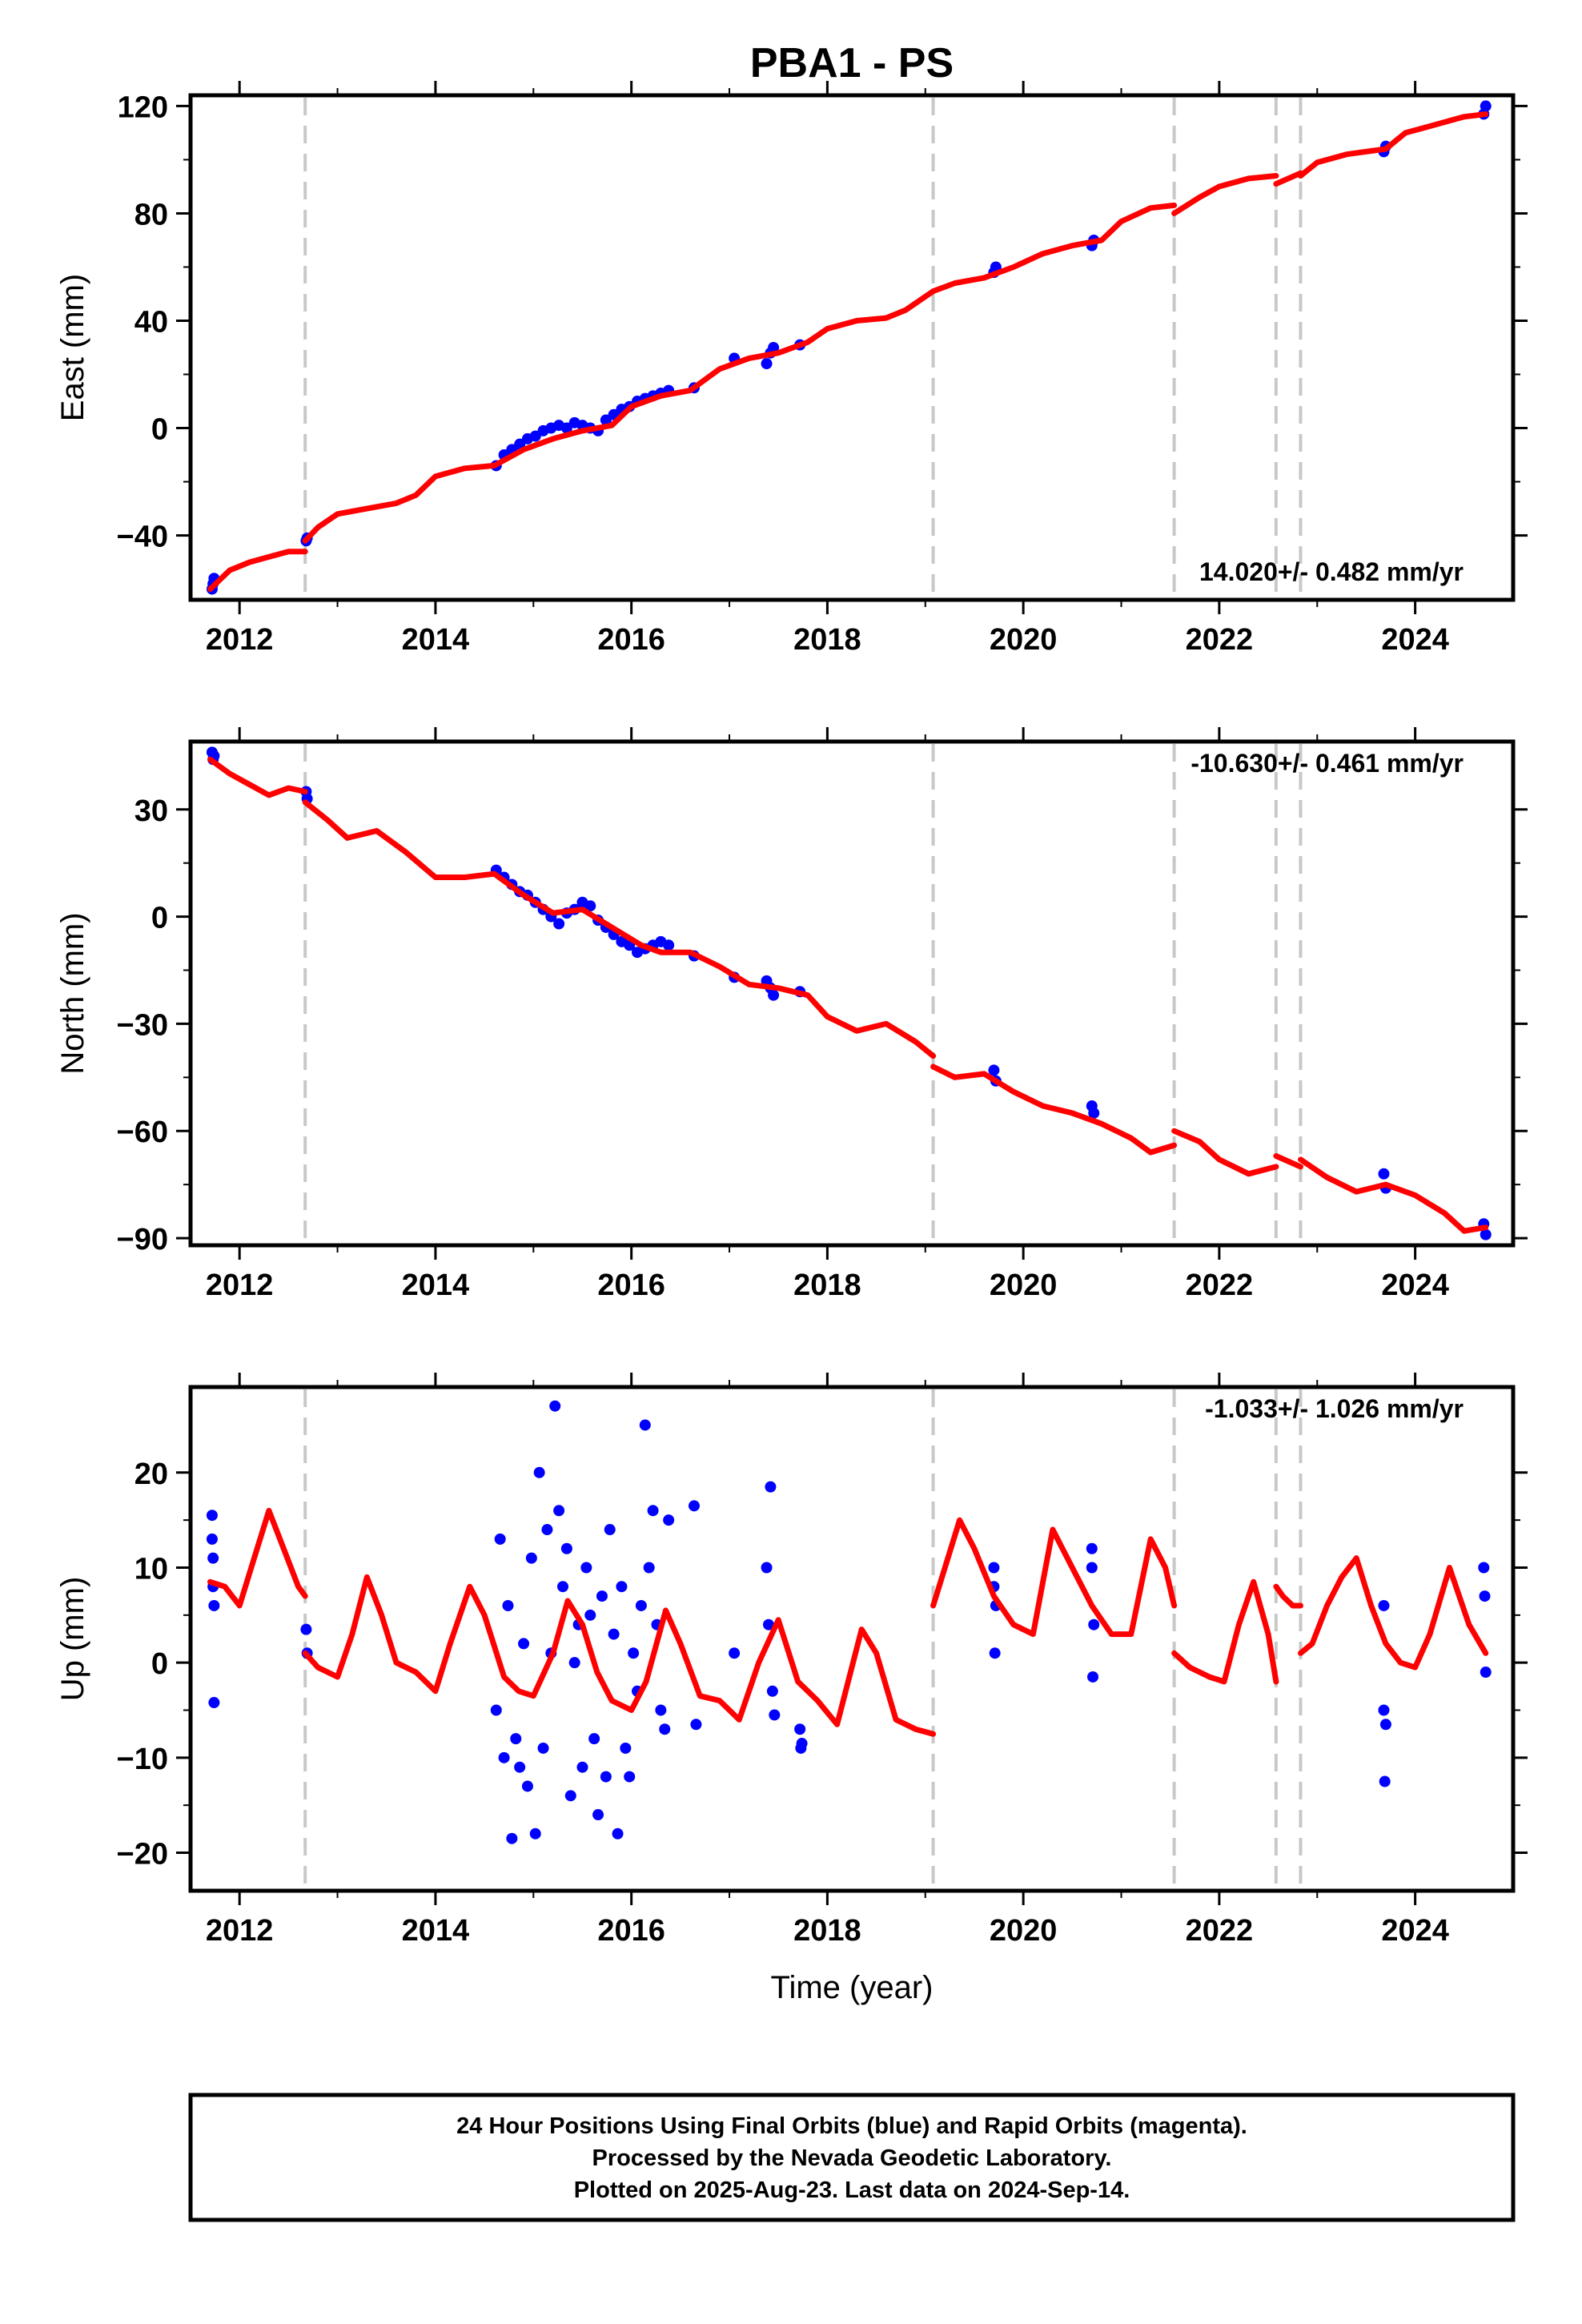  I want to click on footer-box, so click(852, 2157).